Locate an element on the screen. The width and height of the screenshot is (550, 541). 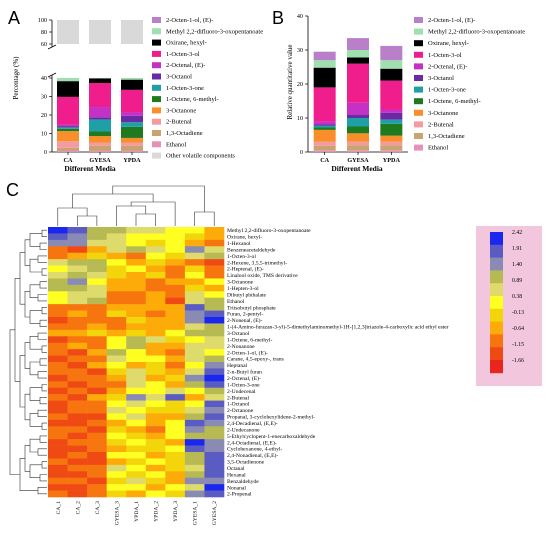
color-scale-tick-label: -1.15 is located at coordinates (518, 345).